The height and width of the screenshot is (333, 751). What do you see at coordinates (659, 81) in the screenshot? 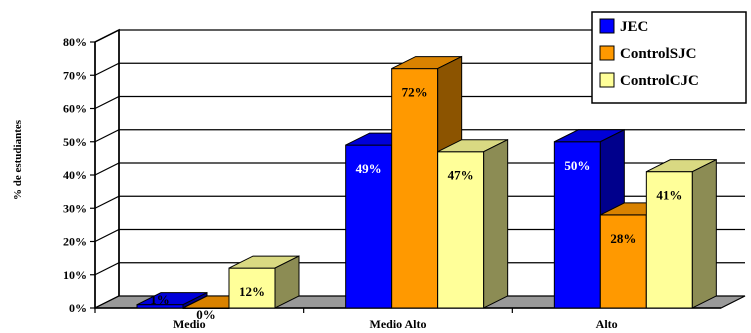
I see `legend-label: ControlCJC` at bounding box center [659, 81].